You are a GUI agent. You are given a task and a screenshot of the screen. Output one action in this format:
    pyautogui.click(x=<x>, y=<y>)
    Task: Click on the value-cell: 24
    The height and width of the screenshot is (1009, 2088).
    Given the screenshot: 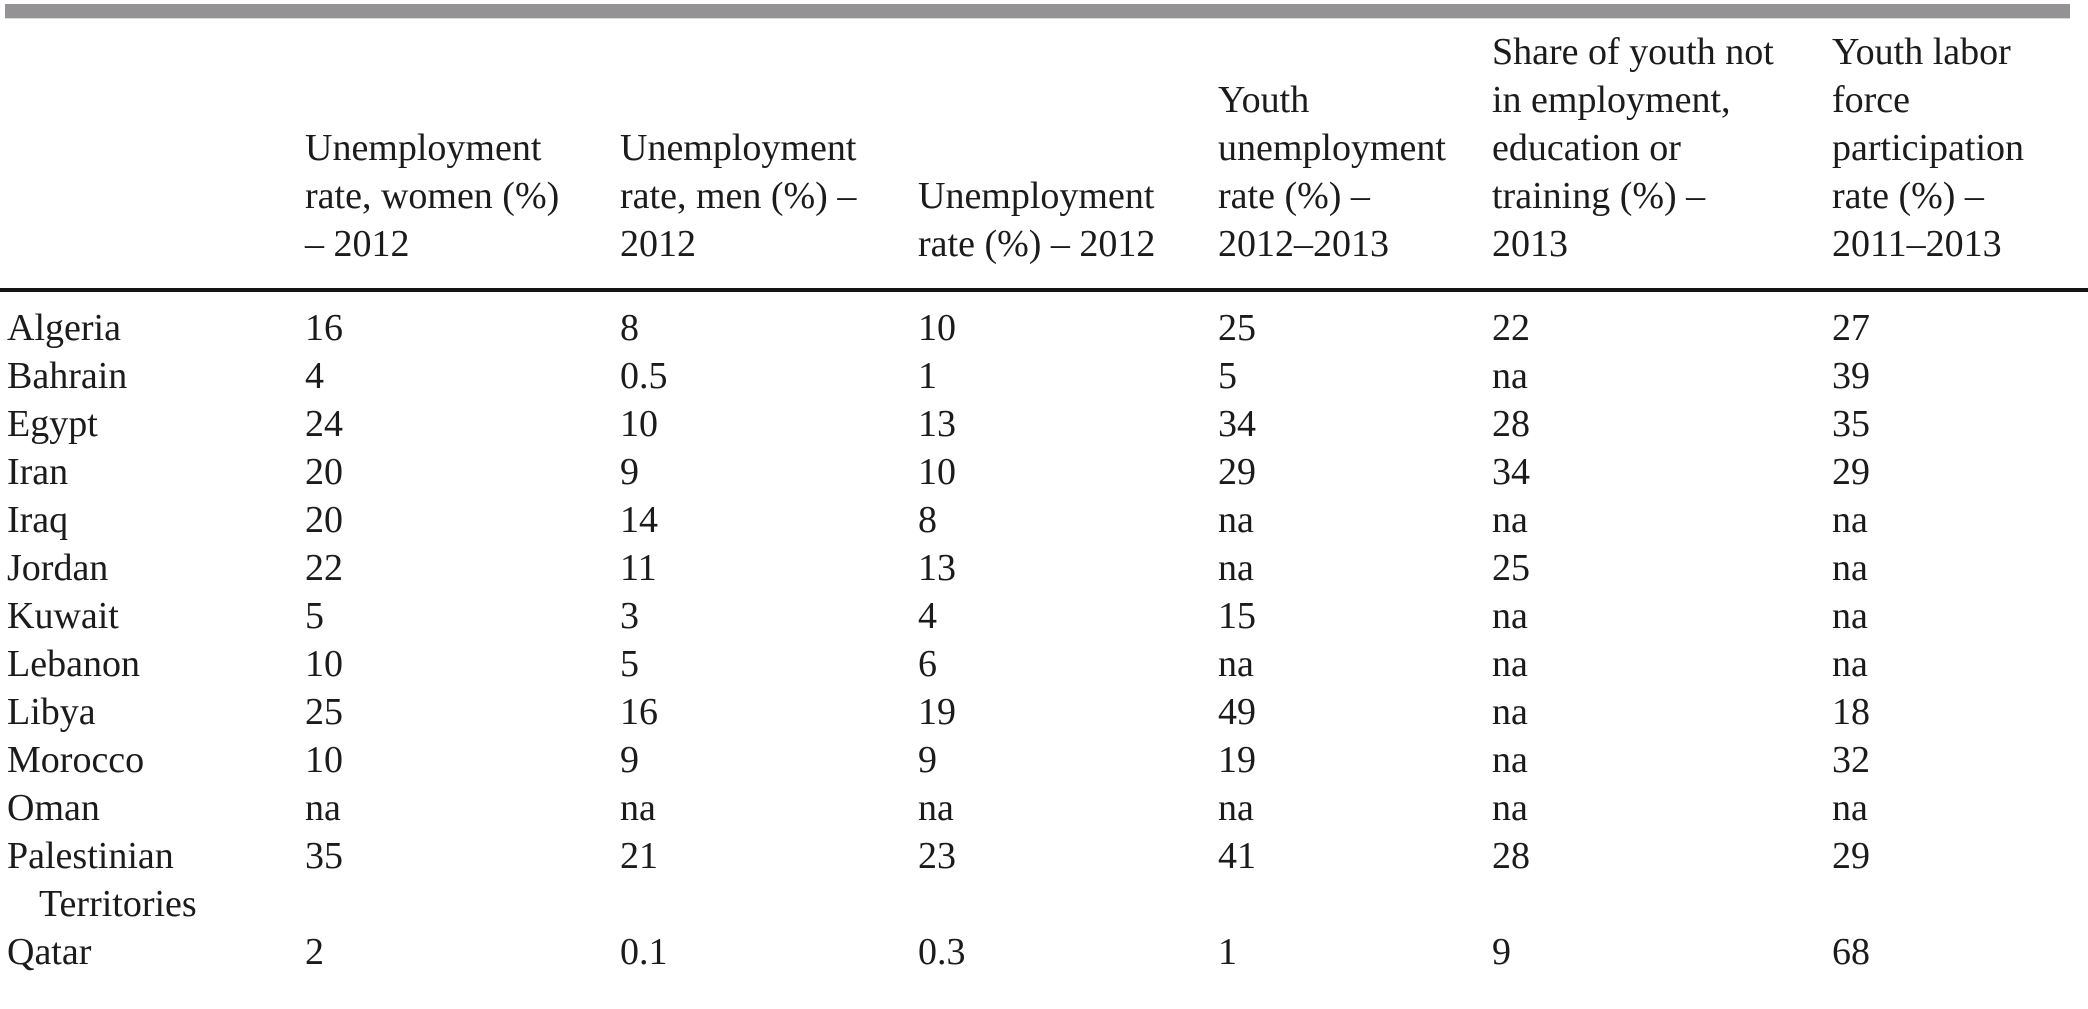 What is the action you would take?
    pyautogui.click(x=324, y=424)
    